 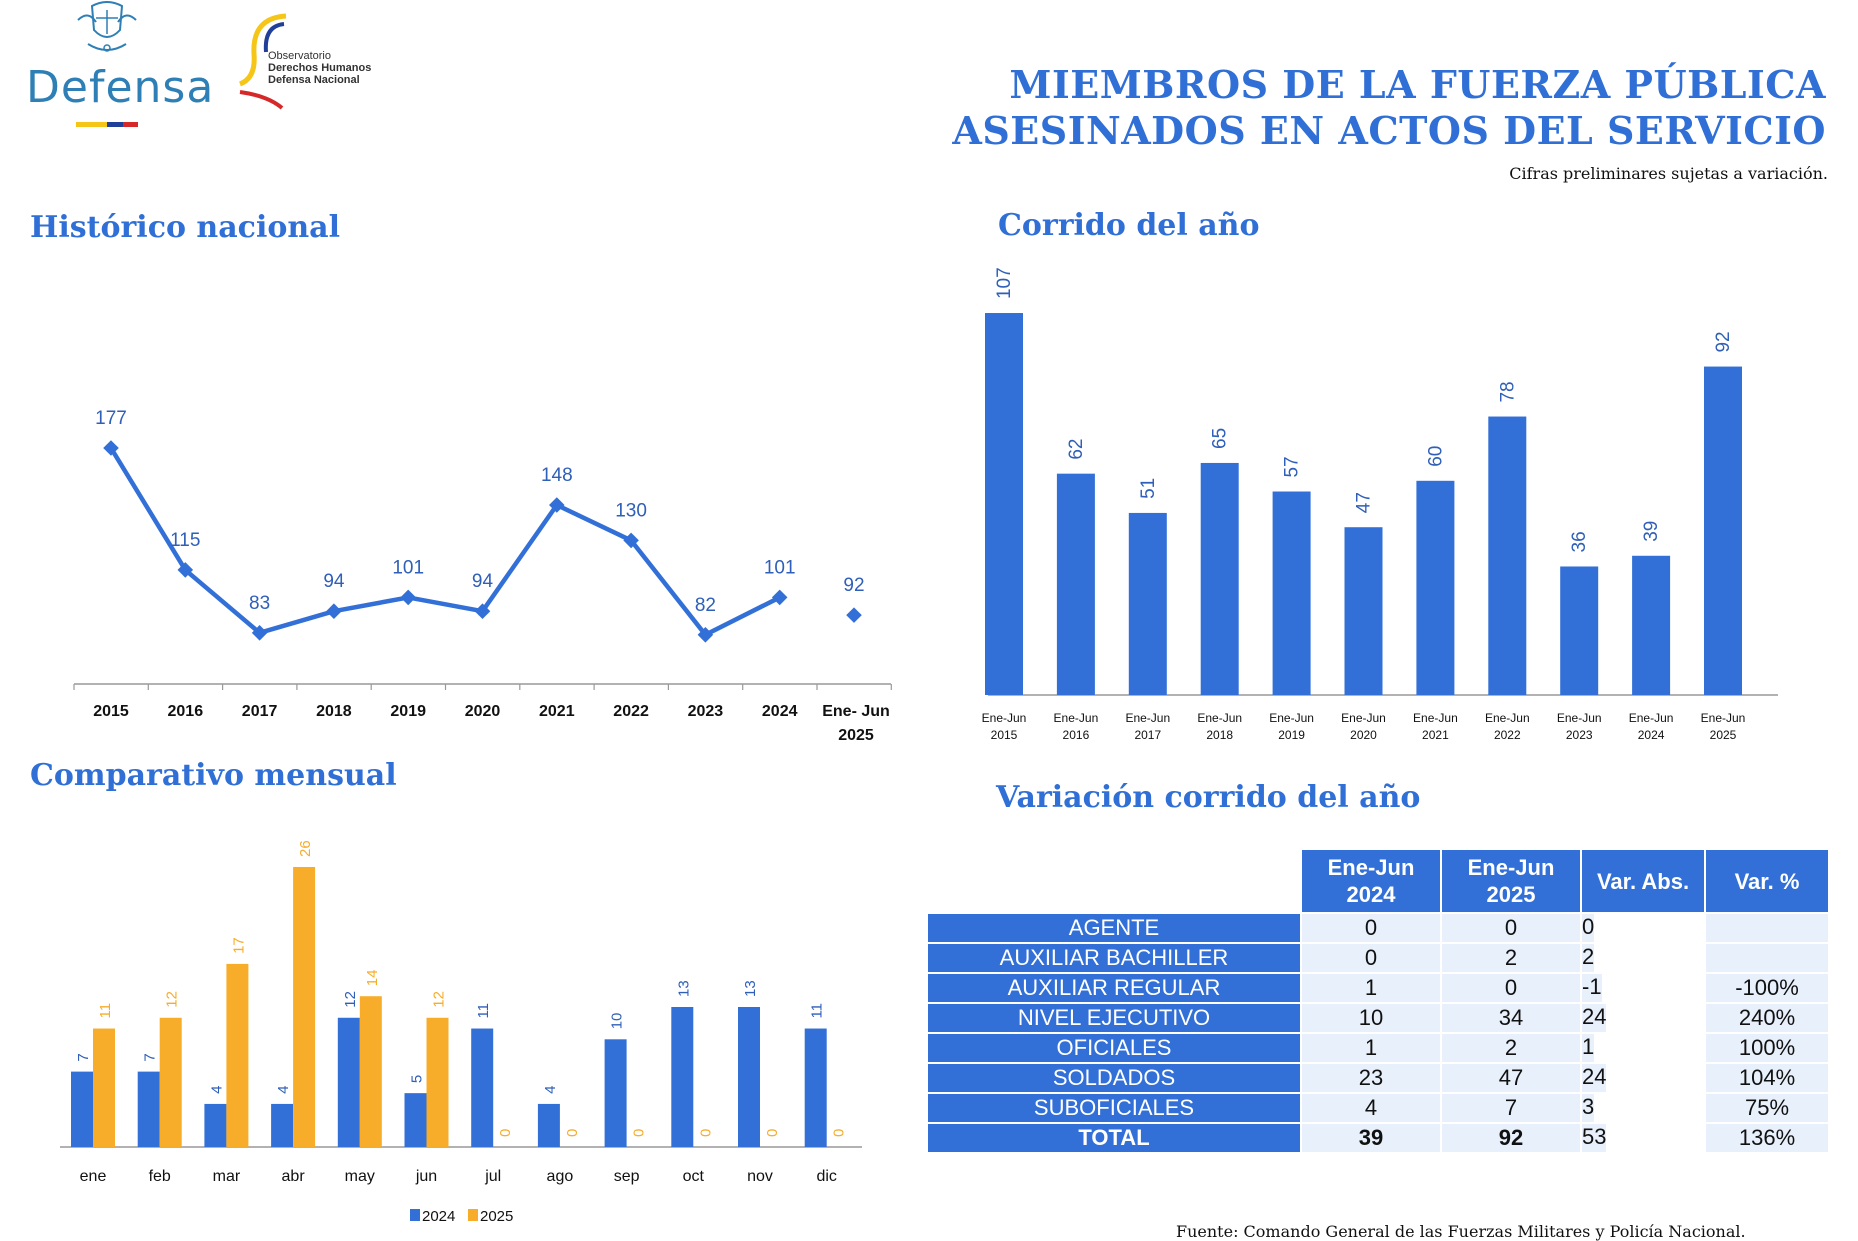 I want to click on row-label: TOTAL, so click(x=1114, y=1138).